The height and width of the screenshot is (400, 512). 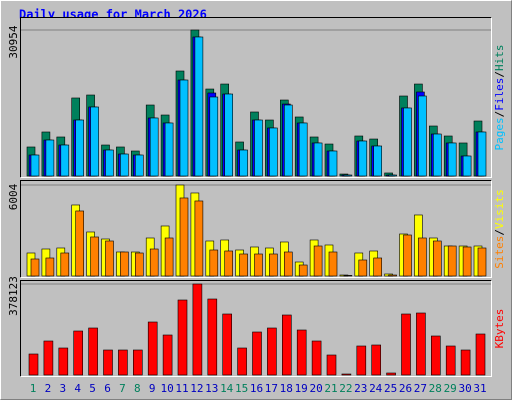 What do you see at coordinates (499, 58) in the screenshot?
I see `legend-entry: Hits` at bounding box center [499, 58].